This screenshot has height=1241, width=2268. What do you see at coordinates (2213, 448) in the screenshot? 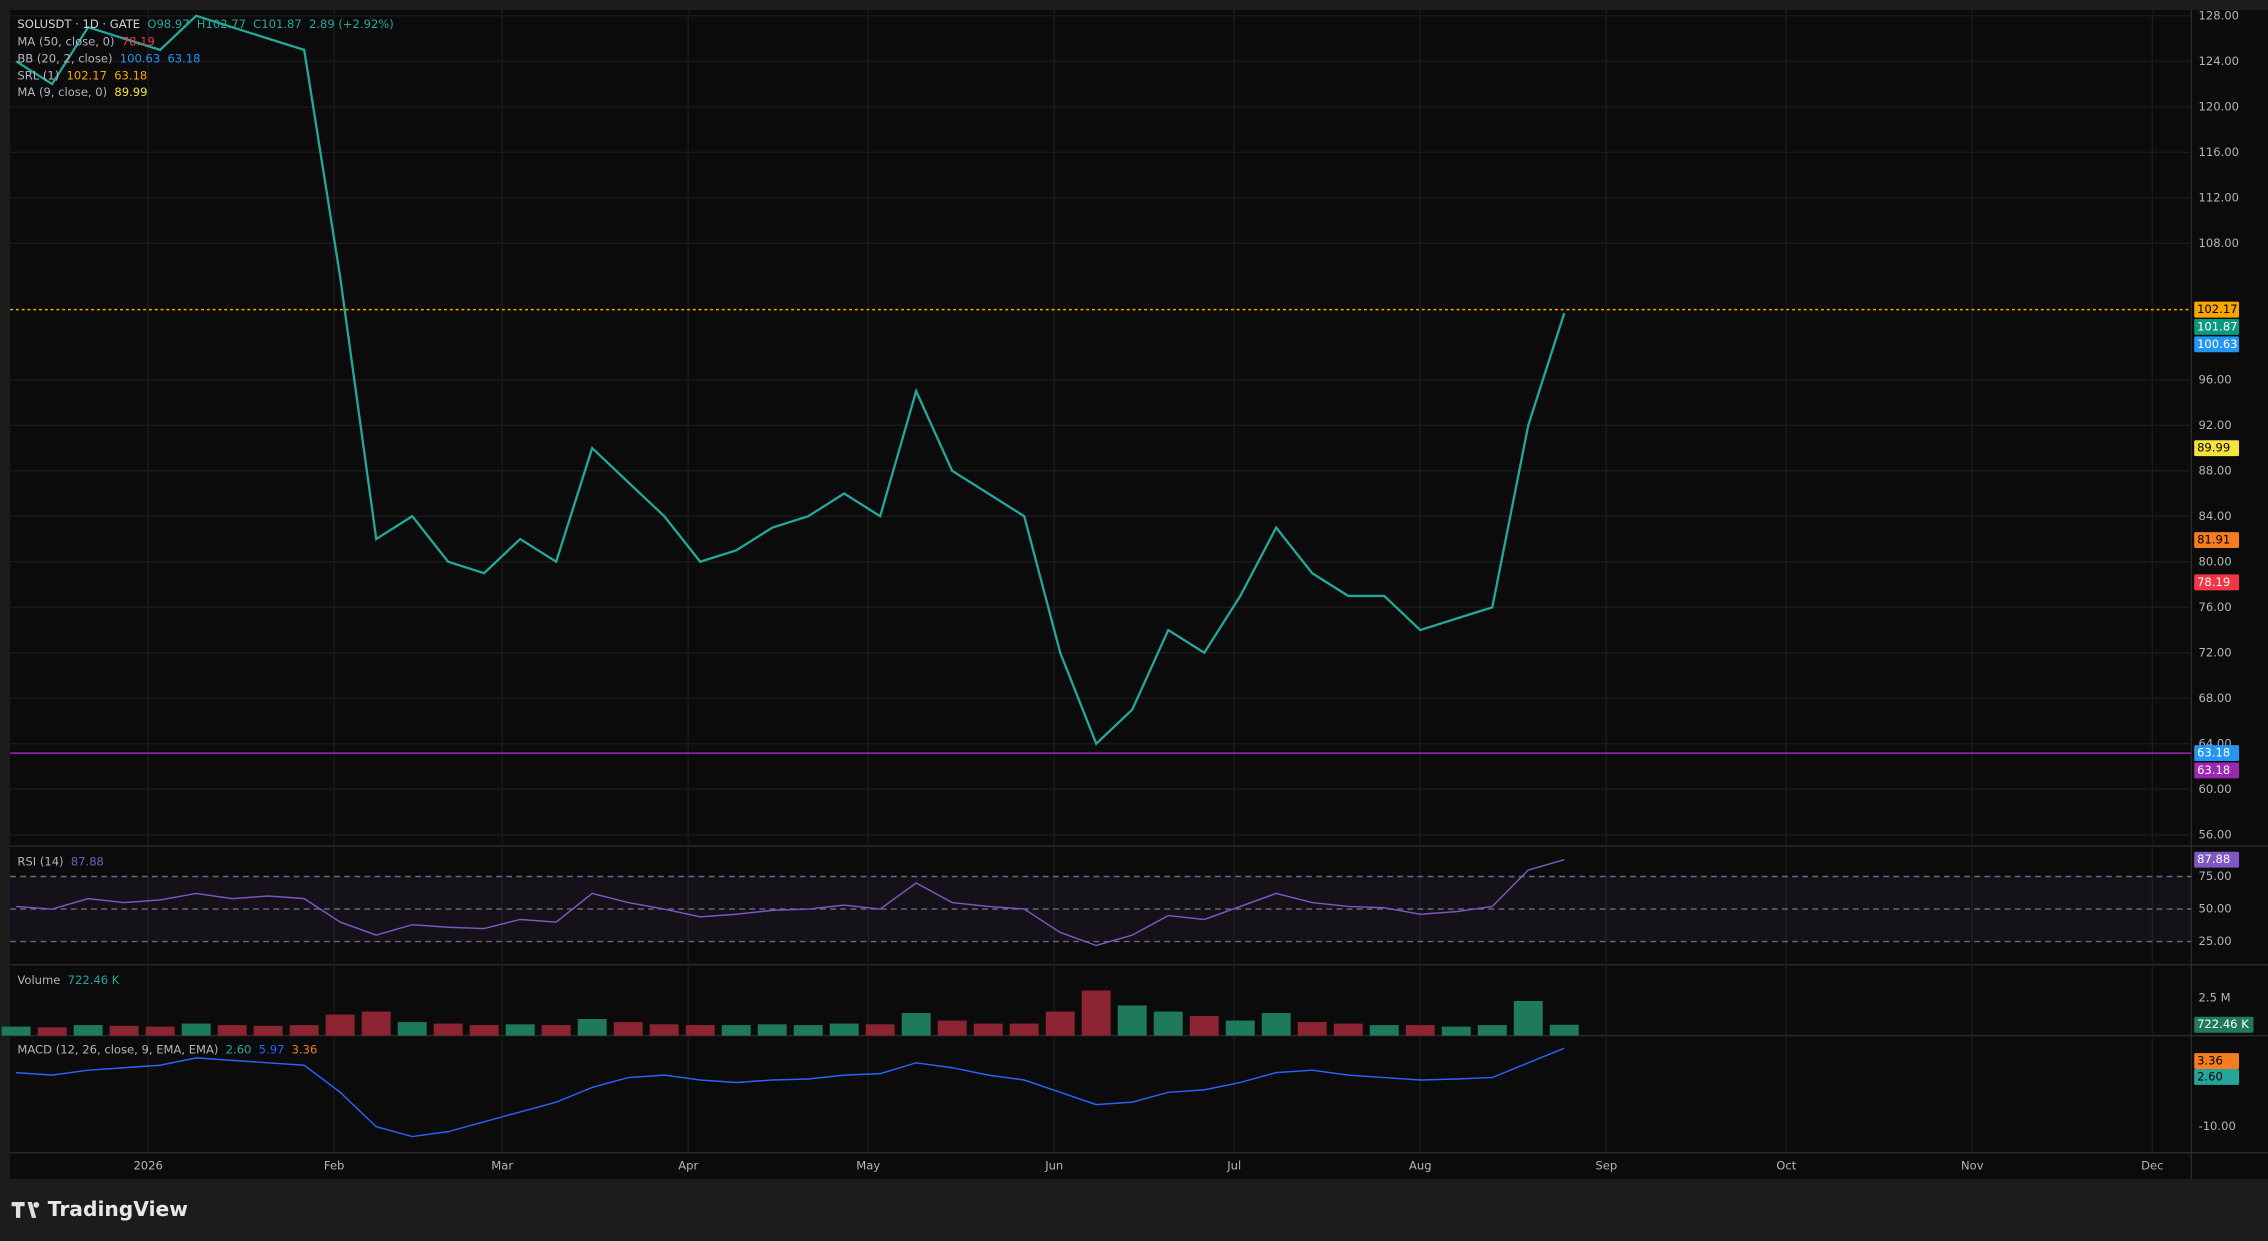
I see `price-badge-label: 89.99` at bounding box center [2213, 448].